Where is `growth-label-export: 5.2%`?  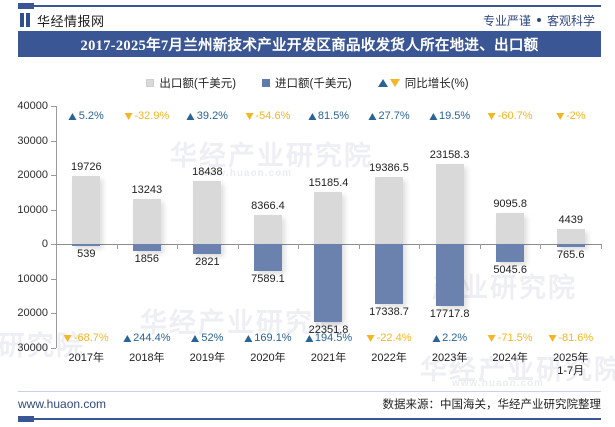 growth-label-export: 5.2% is located at coordinates (86, 116).